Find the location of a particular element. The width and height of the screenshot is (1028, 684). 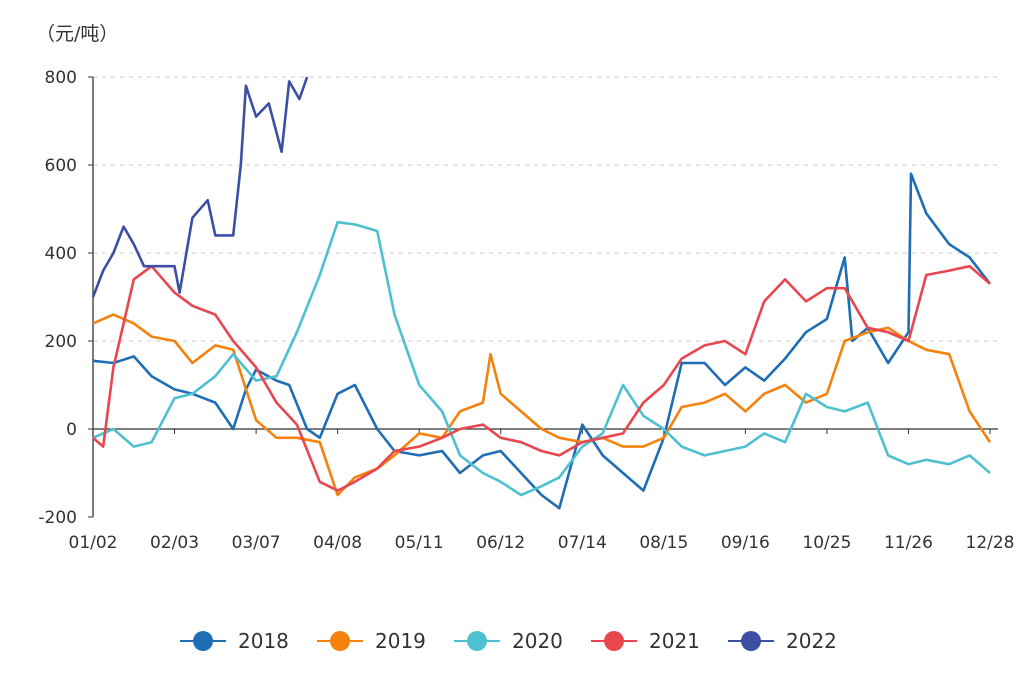

legend-marker-2019 is located at coordinates (340, 641).